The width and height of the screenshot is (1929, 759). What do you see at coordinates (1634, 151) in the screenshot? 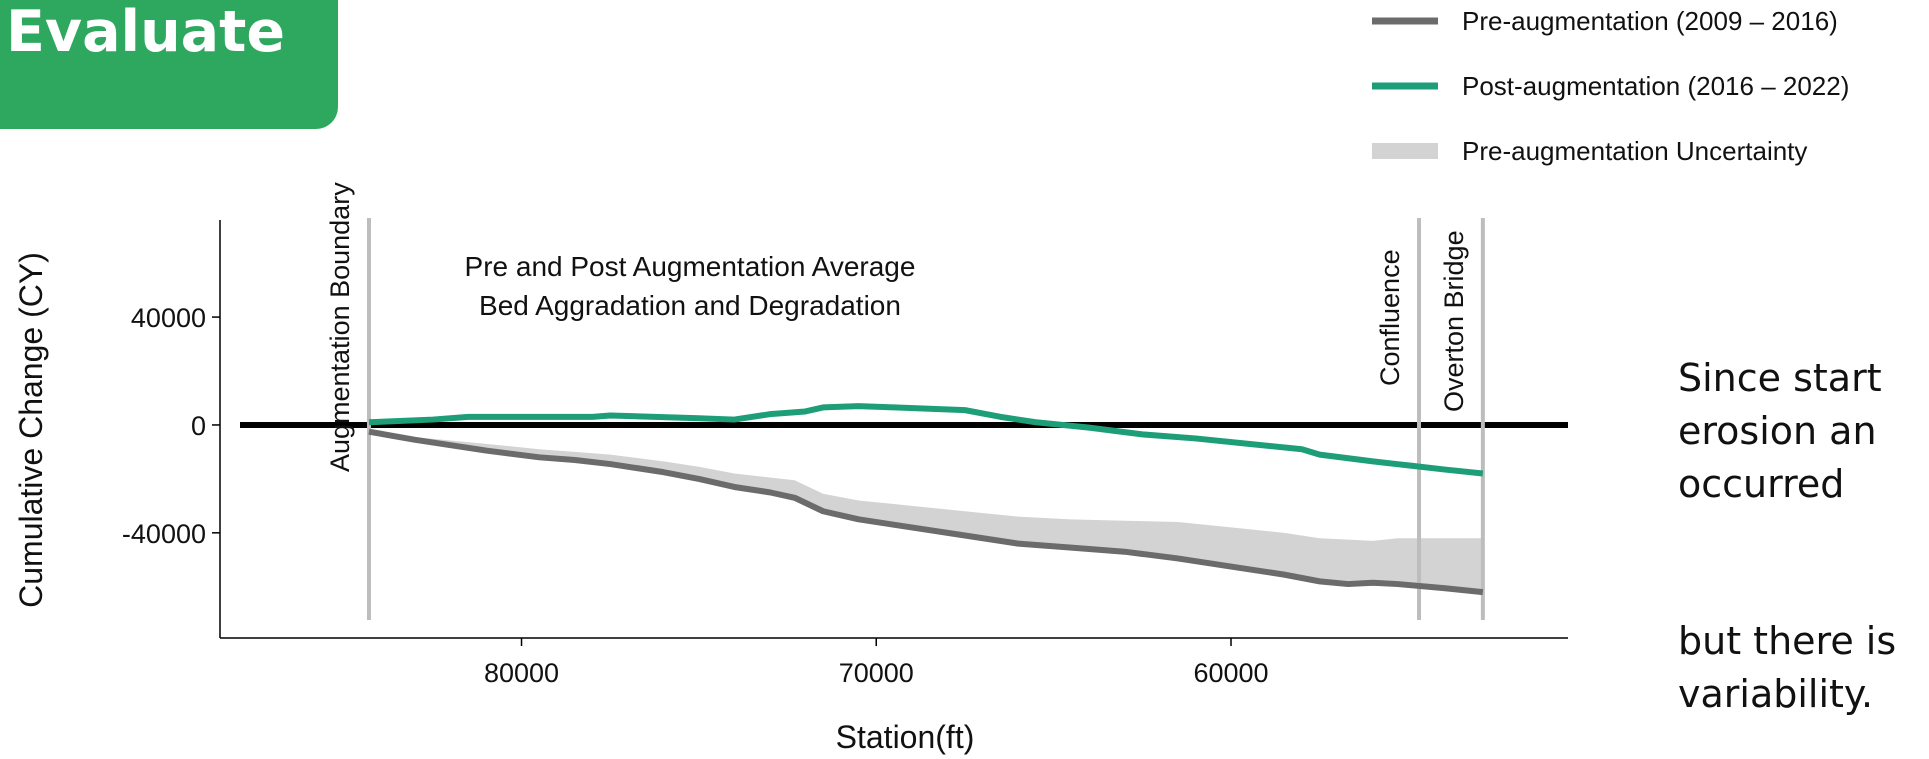
I see `legend-label: Pre-augmentation Uncertainty` at bounding box center [1634, 151].